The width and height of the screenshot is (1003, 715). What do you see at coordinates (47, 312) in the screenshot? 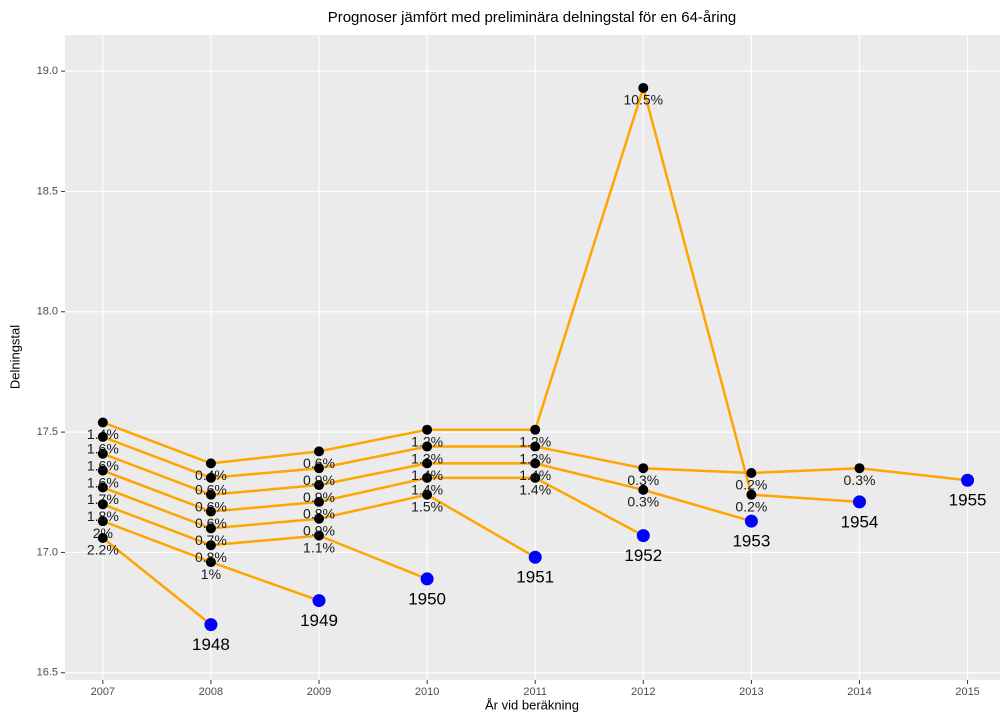
I see `y-tick-label: 18.0` at bounding box center [47, 312].